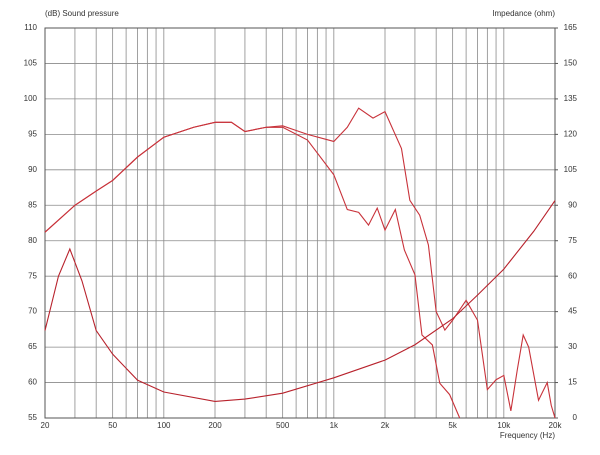 Image resolution: width=600 pixels, height=455 pixels. What do you see at coordinates (32, 169) in the screenshot?
I see `y-tick-label: 90` at bounding box center [32, 169].